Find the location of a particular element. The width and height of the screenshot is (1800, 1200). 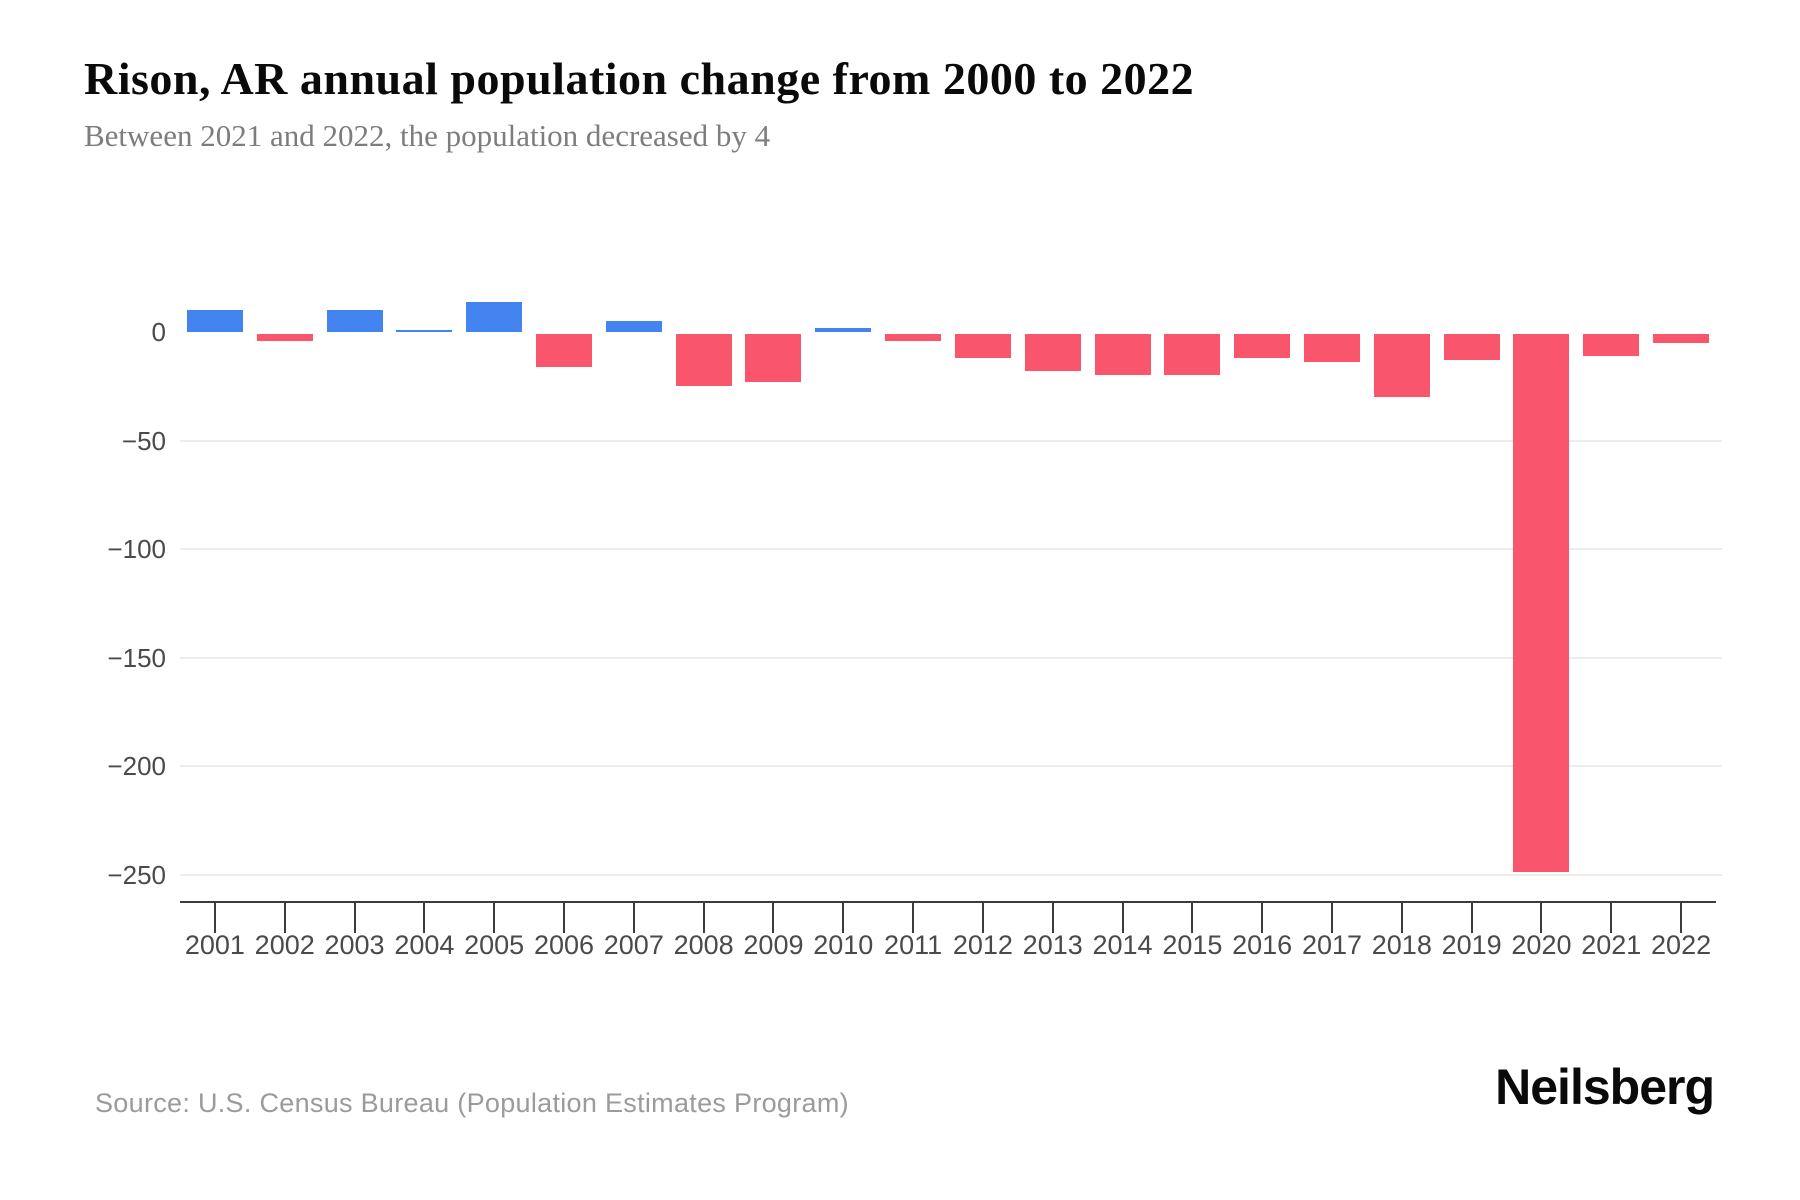

x-axis-tick-label: 2022 is located at coordinates (1681, 945).